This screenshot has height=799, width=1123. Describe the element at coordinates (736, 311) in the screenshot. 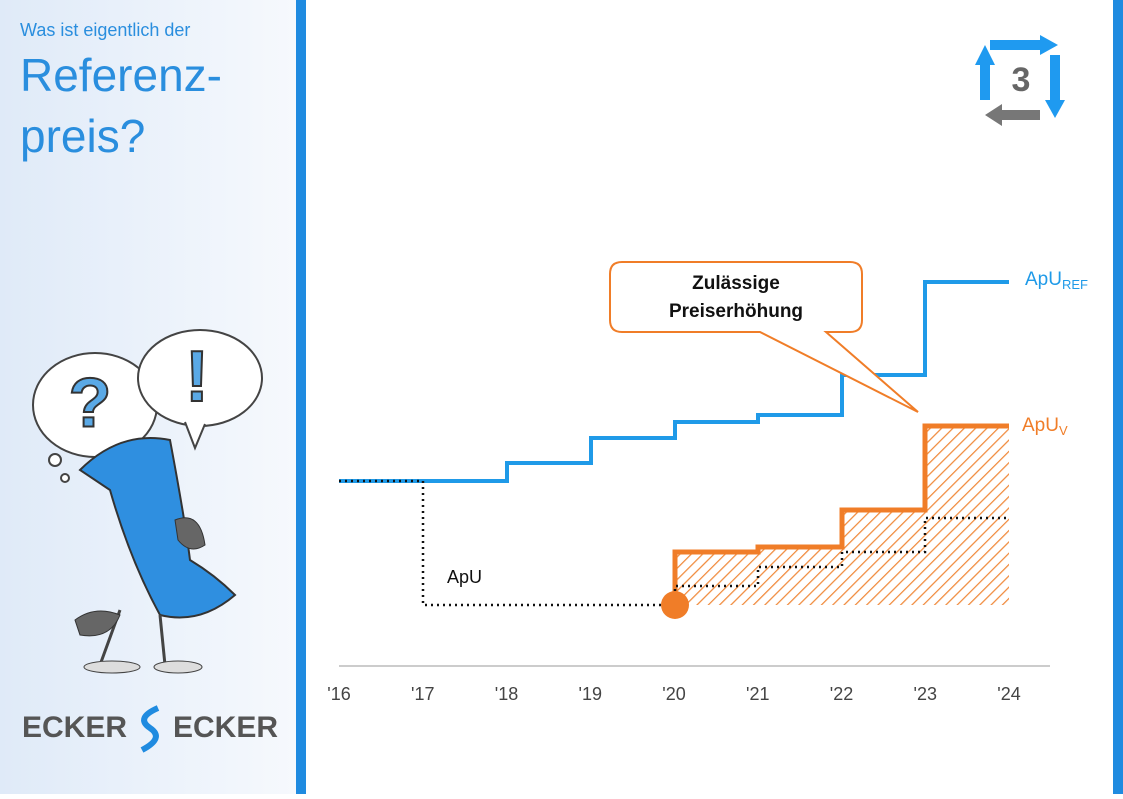

I see `callout-text: Preiserhöhung` at that location.